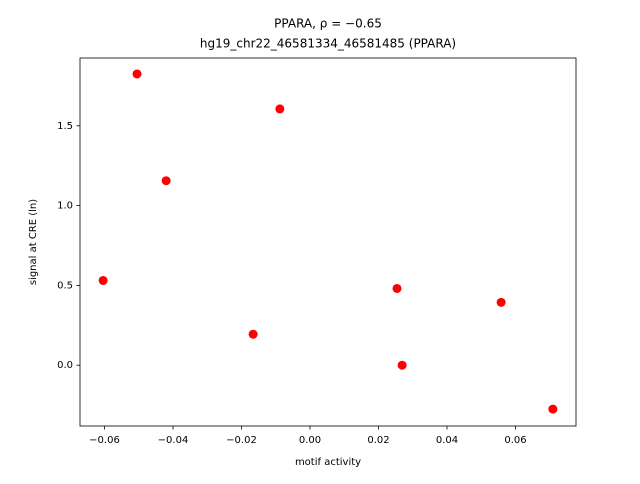  Describe the element at coordinates (104, 440) in the screenshot. I see `x-tick-label: −0.06` at that location.